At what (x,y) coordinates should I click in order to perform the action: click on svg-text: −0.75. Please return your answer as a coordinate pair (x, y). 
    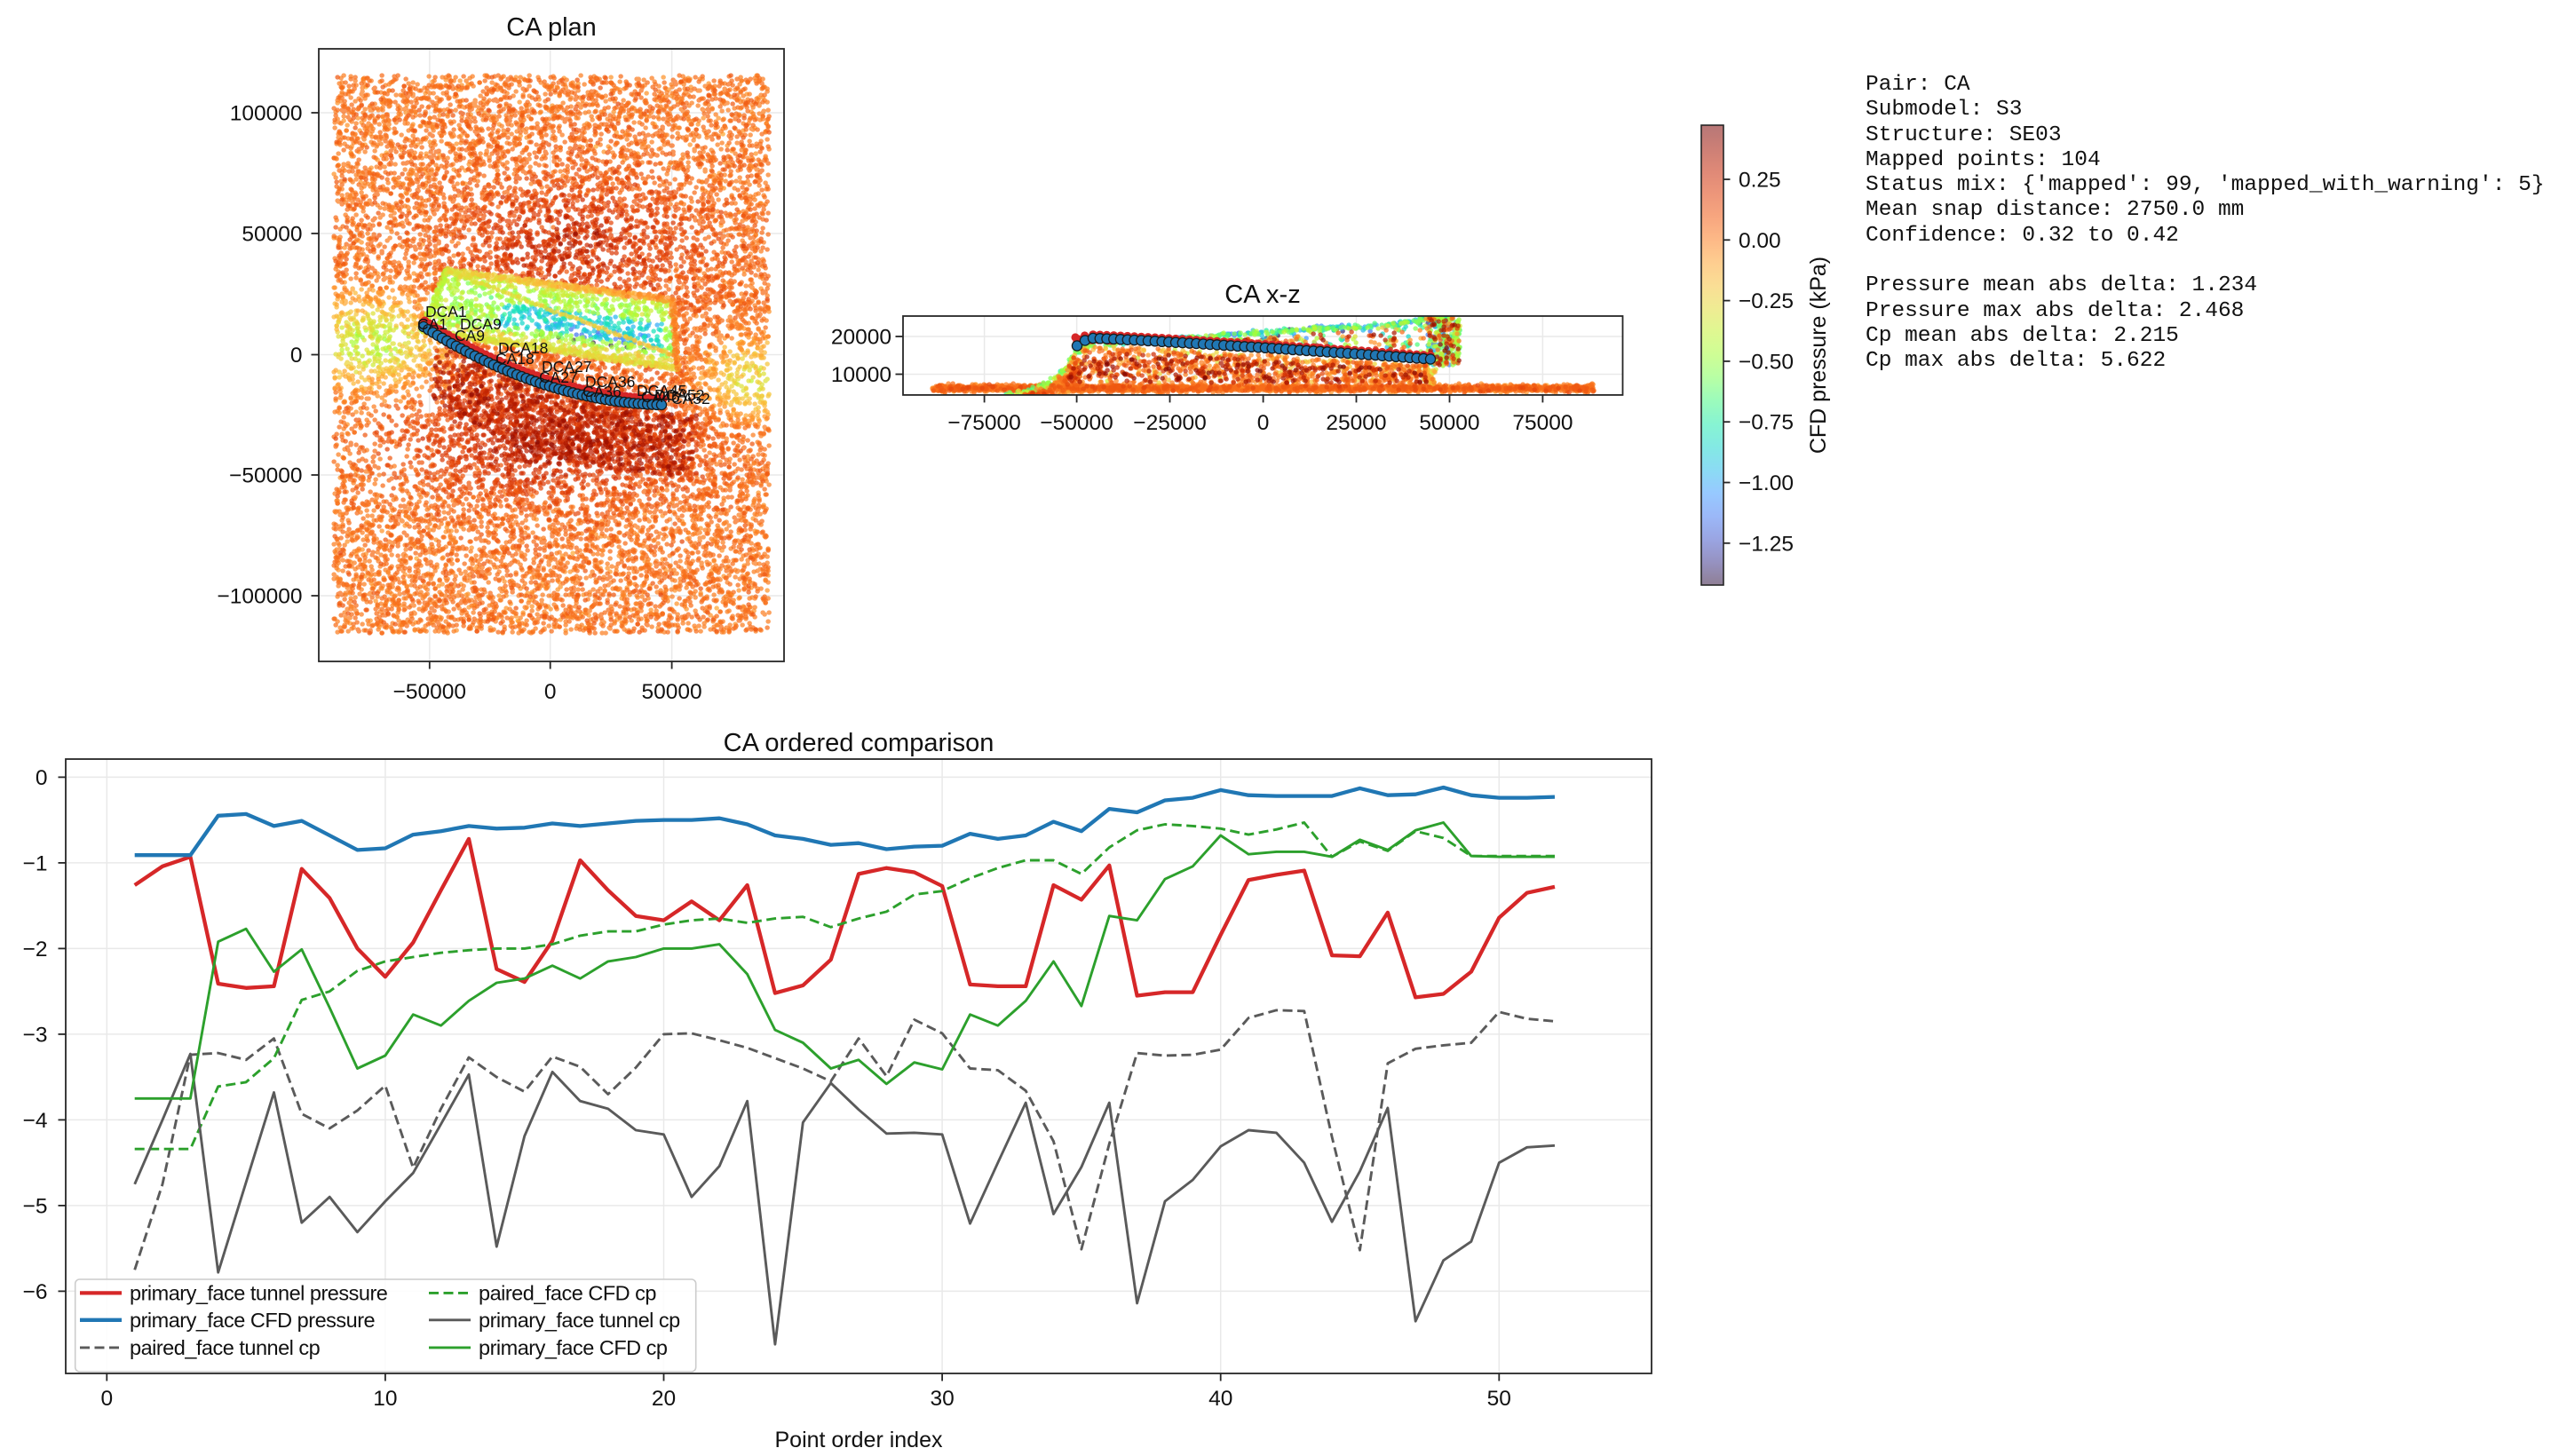
    Looking at the image, I should click on (1766, 423).